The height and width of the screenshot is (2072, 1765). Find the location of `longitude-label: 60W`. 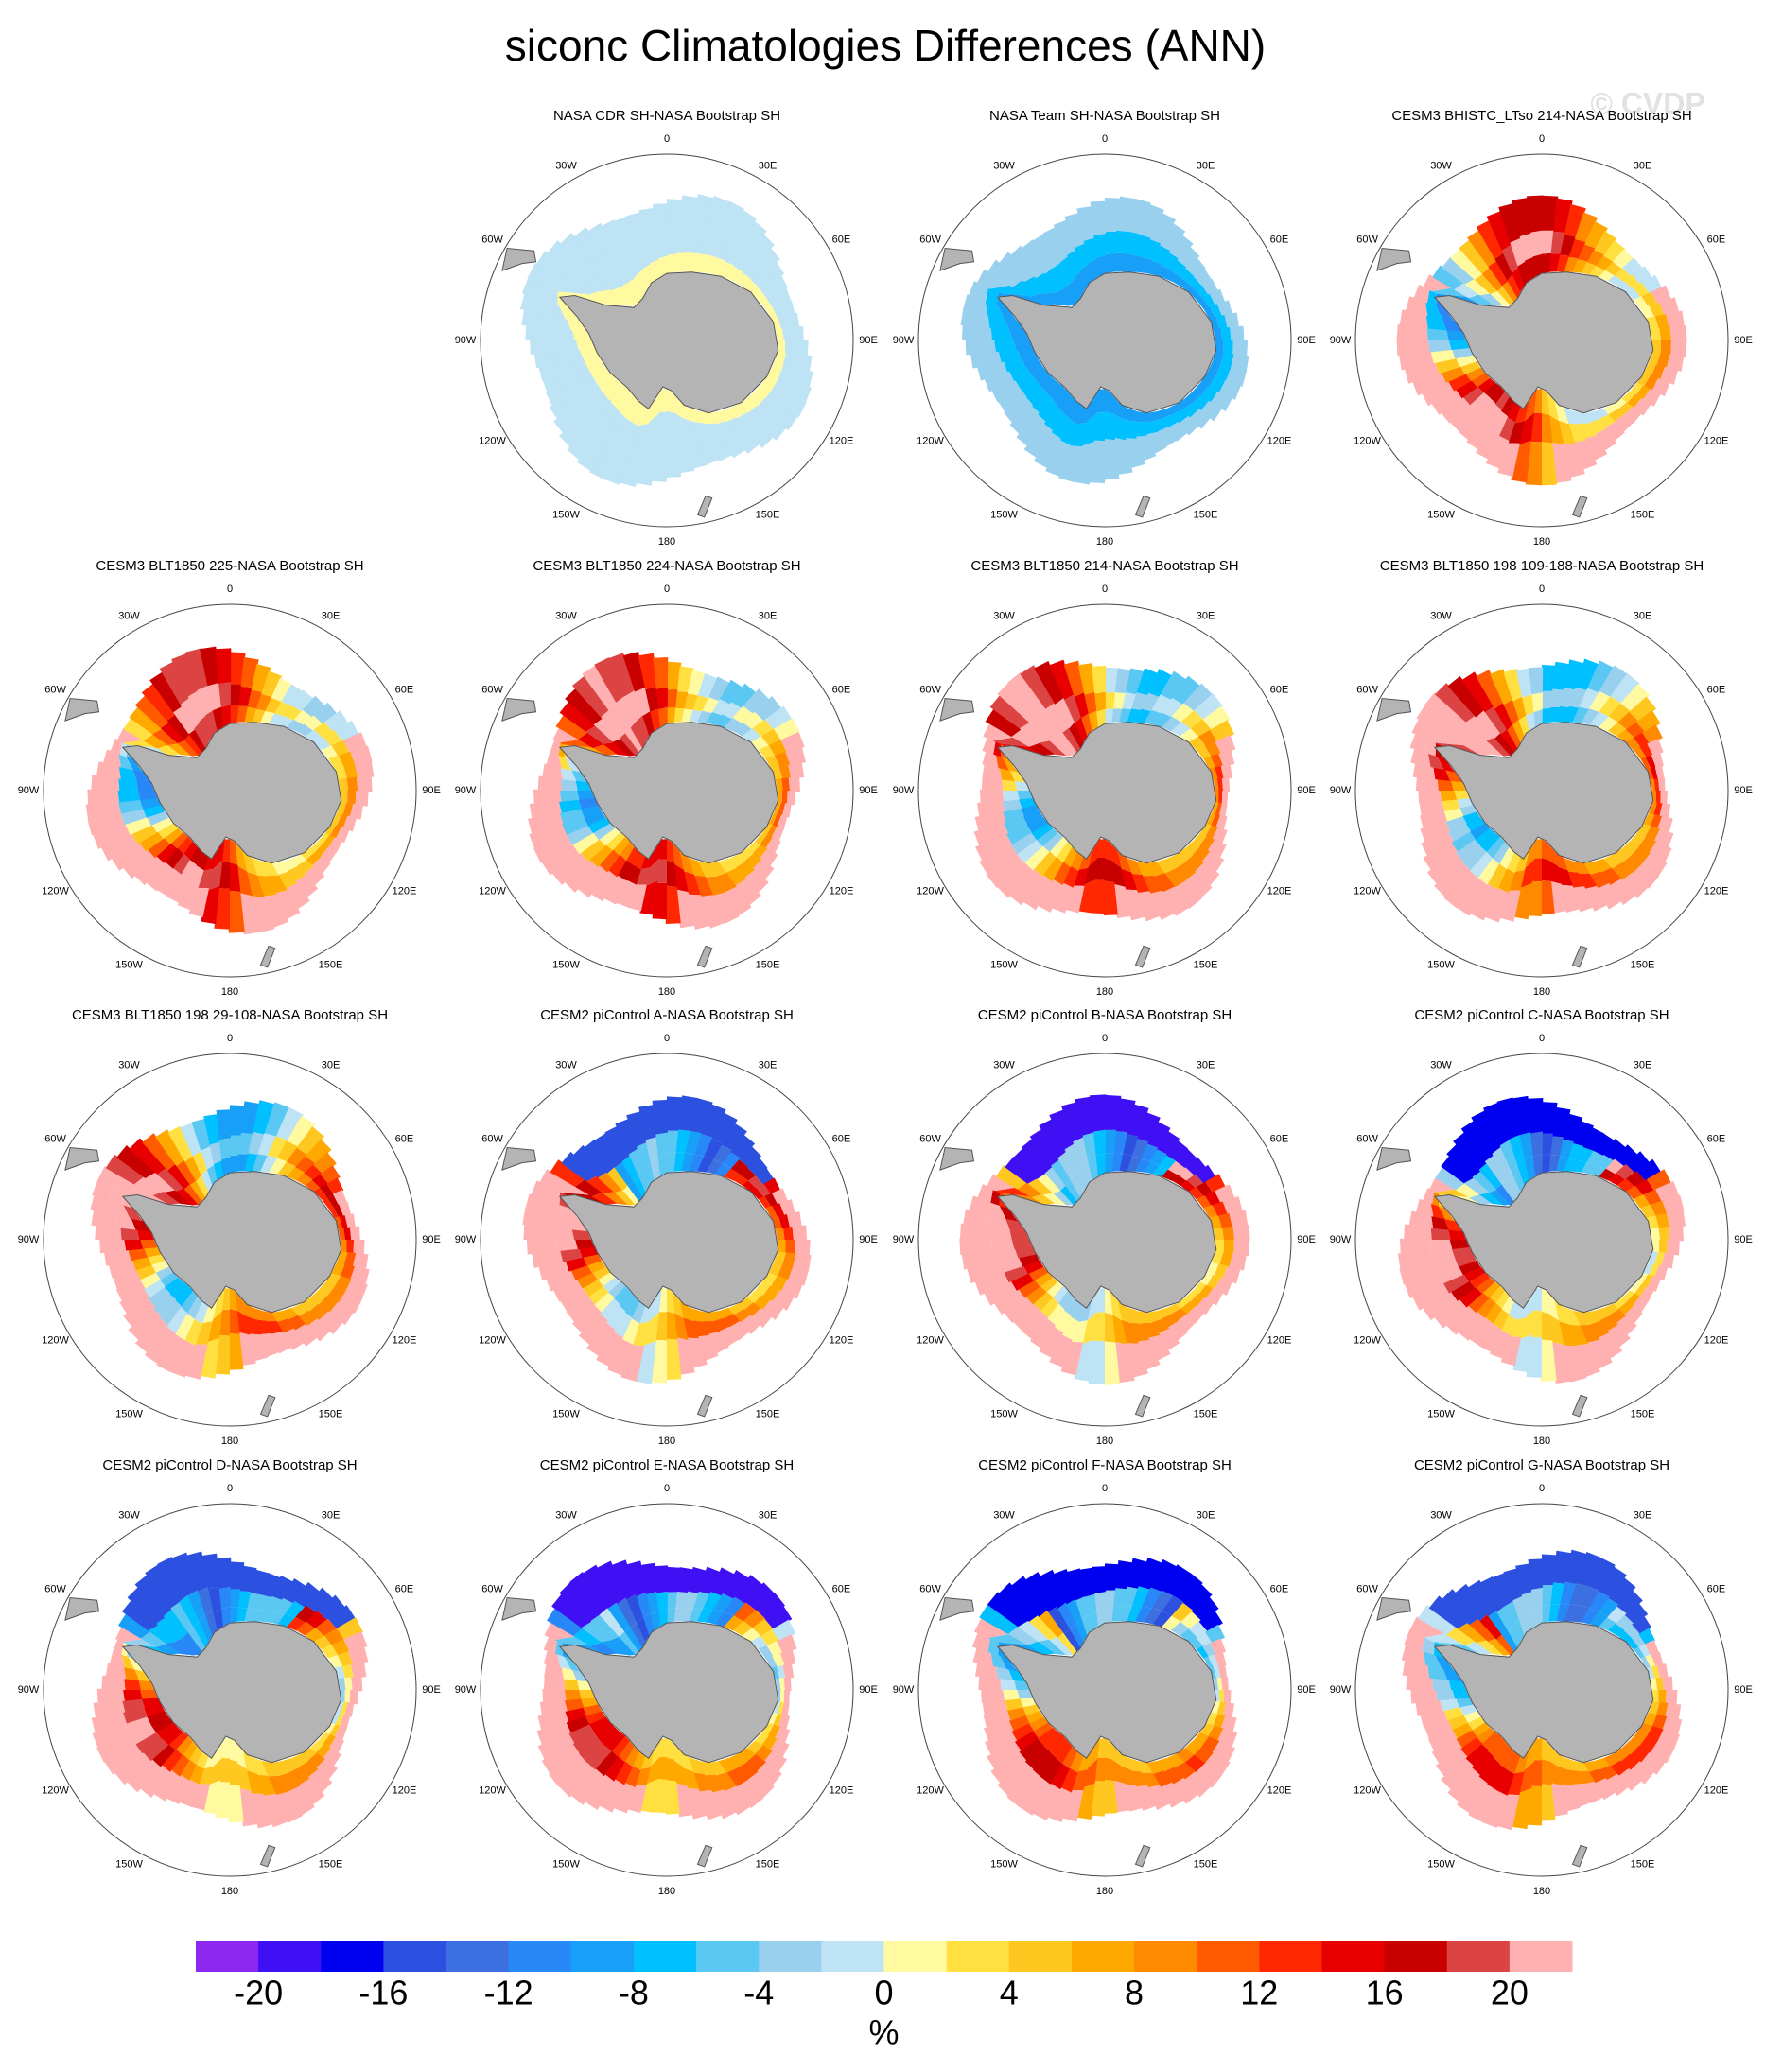

longitude-label: 60W is located at coordinates (55, 1138).